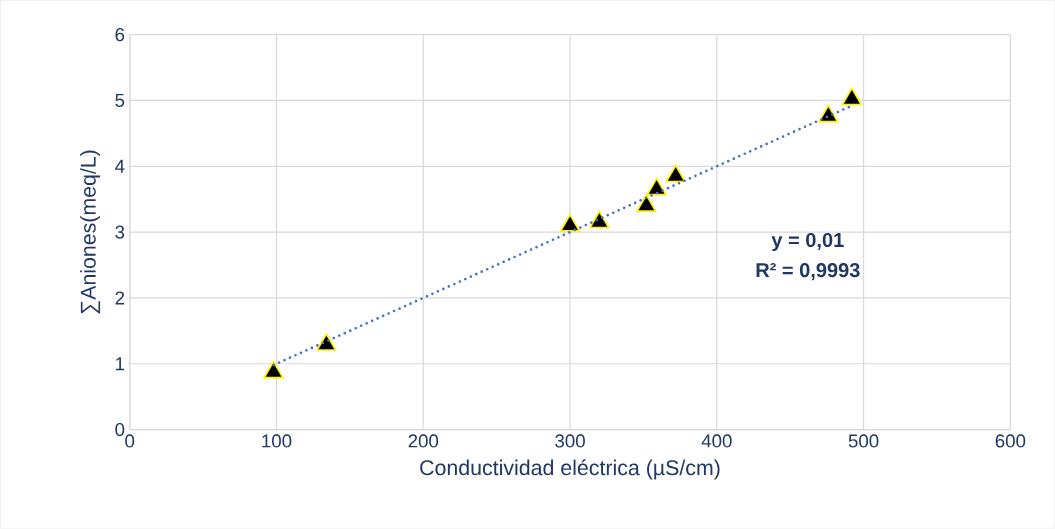  I want to click on y-tick-label: 2, so click(120, 298).